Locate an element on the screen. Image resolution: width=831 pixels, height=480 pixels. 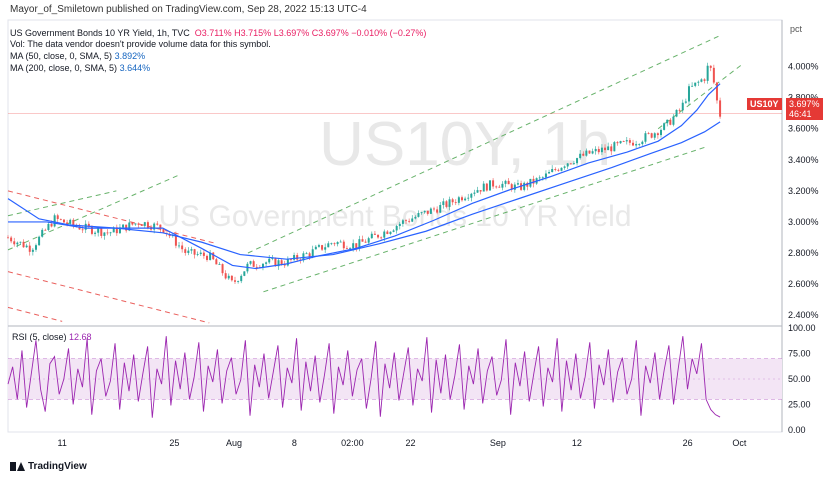
rsi-label: RSI (5, close) is located at coordinates (39, 337).